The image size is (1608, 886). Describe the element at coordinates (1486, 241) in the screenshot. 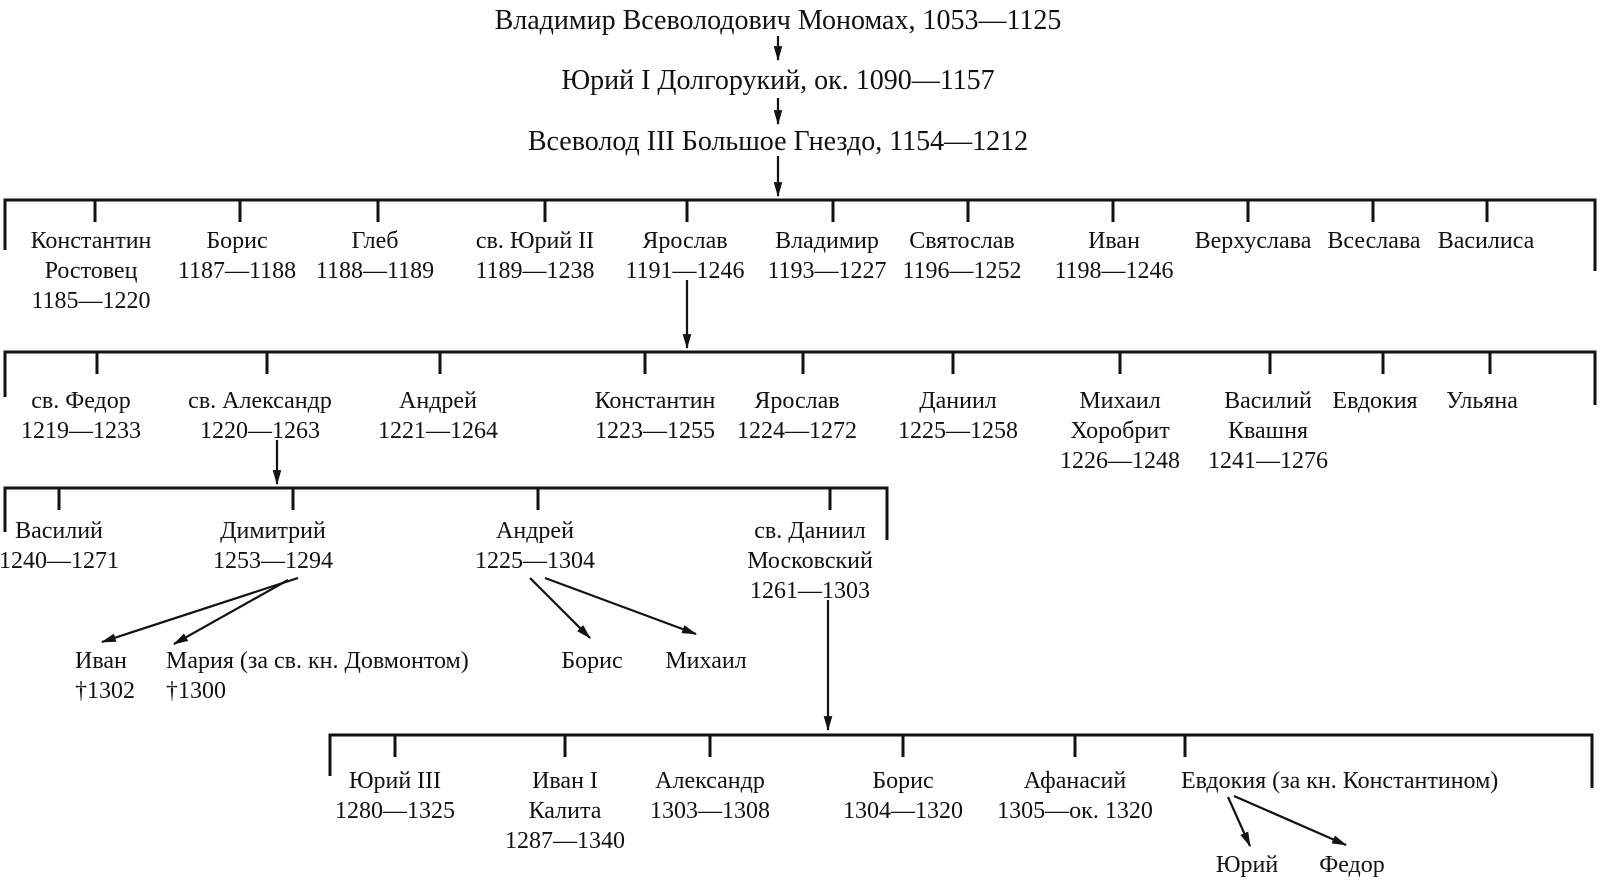

I see `person-vasilisa: Василиса` at that location.